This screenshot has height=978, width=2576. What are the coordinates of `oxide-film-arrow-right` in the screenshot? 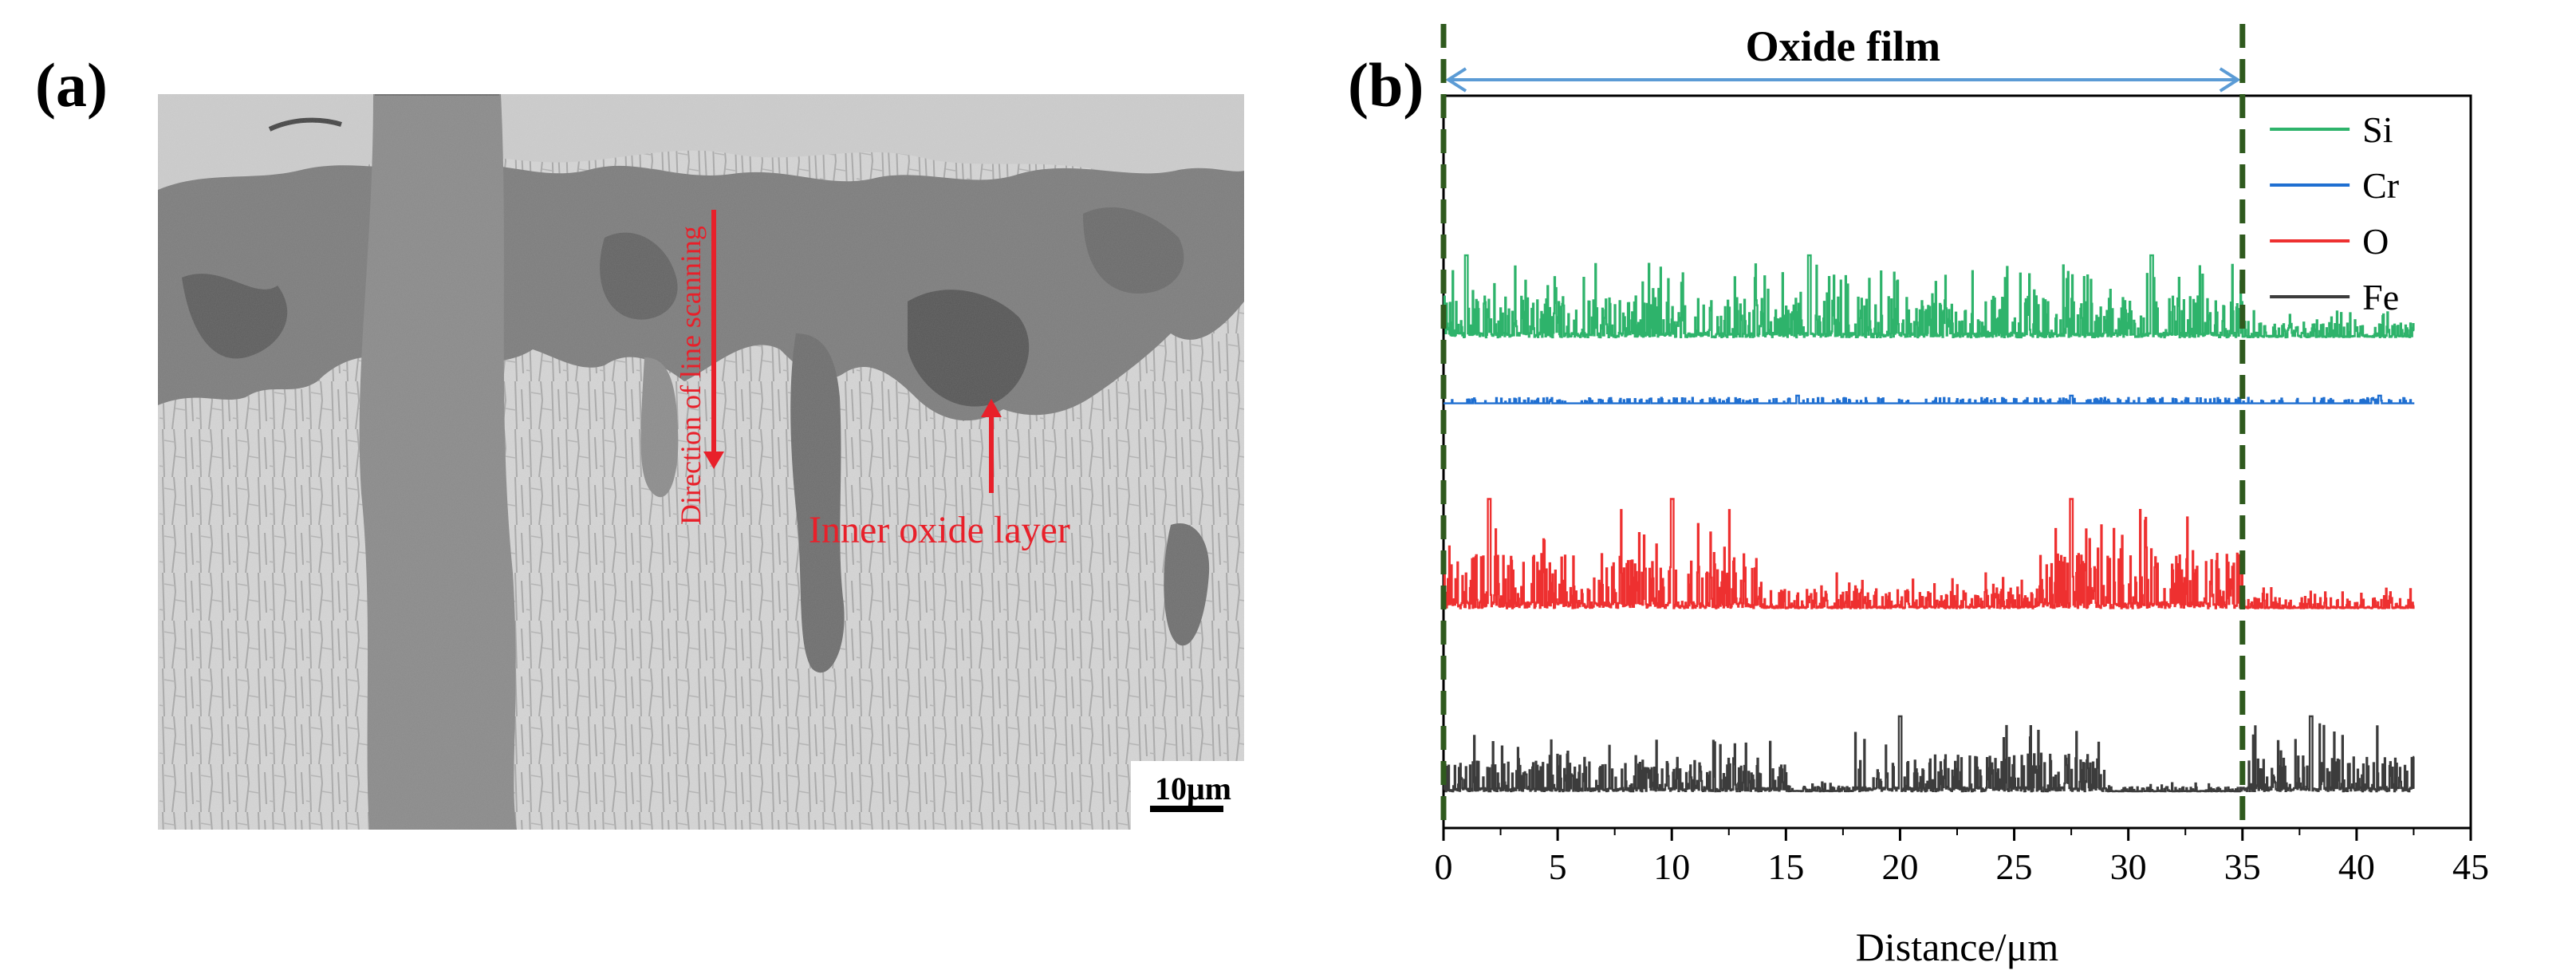 It's located at (2230, 80).